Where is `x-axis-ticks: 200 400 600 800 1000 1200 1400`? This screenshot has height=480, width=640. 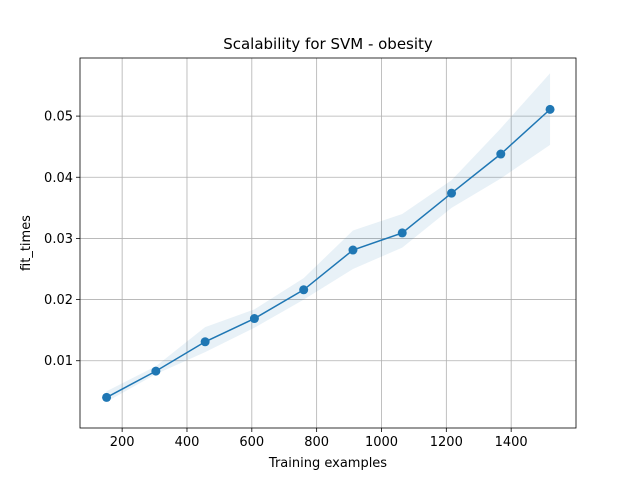
x-axis-ticks: 200 400 600 800 1000 1200 1400 is located at coordinates (319, 439).